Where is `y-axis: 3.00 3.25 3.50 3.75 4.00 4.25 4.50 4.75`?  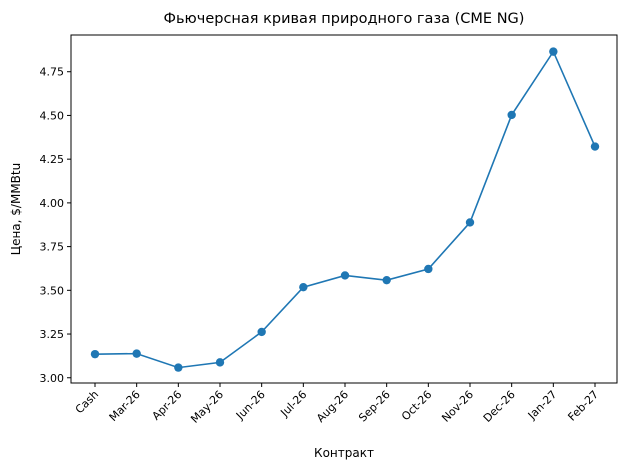
y-axis: 3.00 3.25 3.50 3.75 4.00 4.25 4.50 4.75 is located at coordinates (55, 225).